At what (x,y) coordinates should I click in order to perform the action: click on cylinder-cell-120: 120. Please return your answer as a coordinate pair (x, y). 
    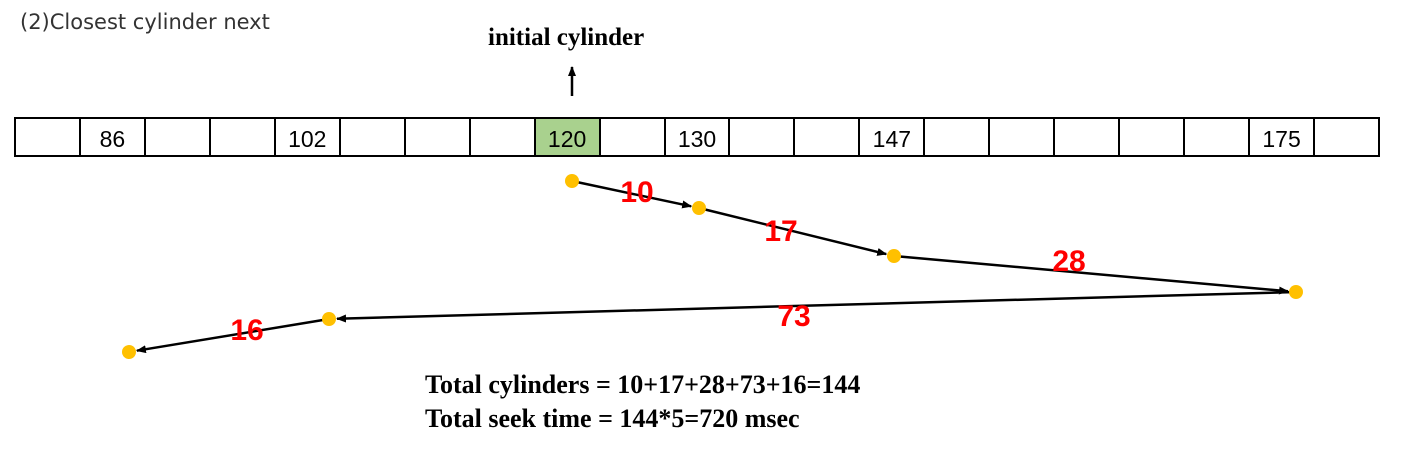
    Looking at the image, I should click on (568, 137).